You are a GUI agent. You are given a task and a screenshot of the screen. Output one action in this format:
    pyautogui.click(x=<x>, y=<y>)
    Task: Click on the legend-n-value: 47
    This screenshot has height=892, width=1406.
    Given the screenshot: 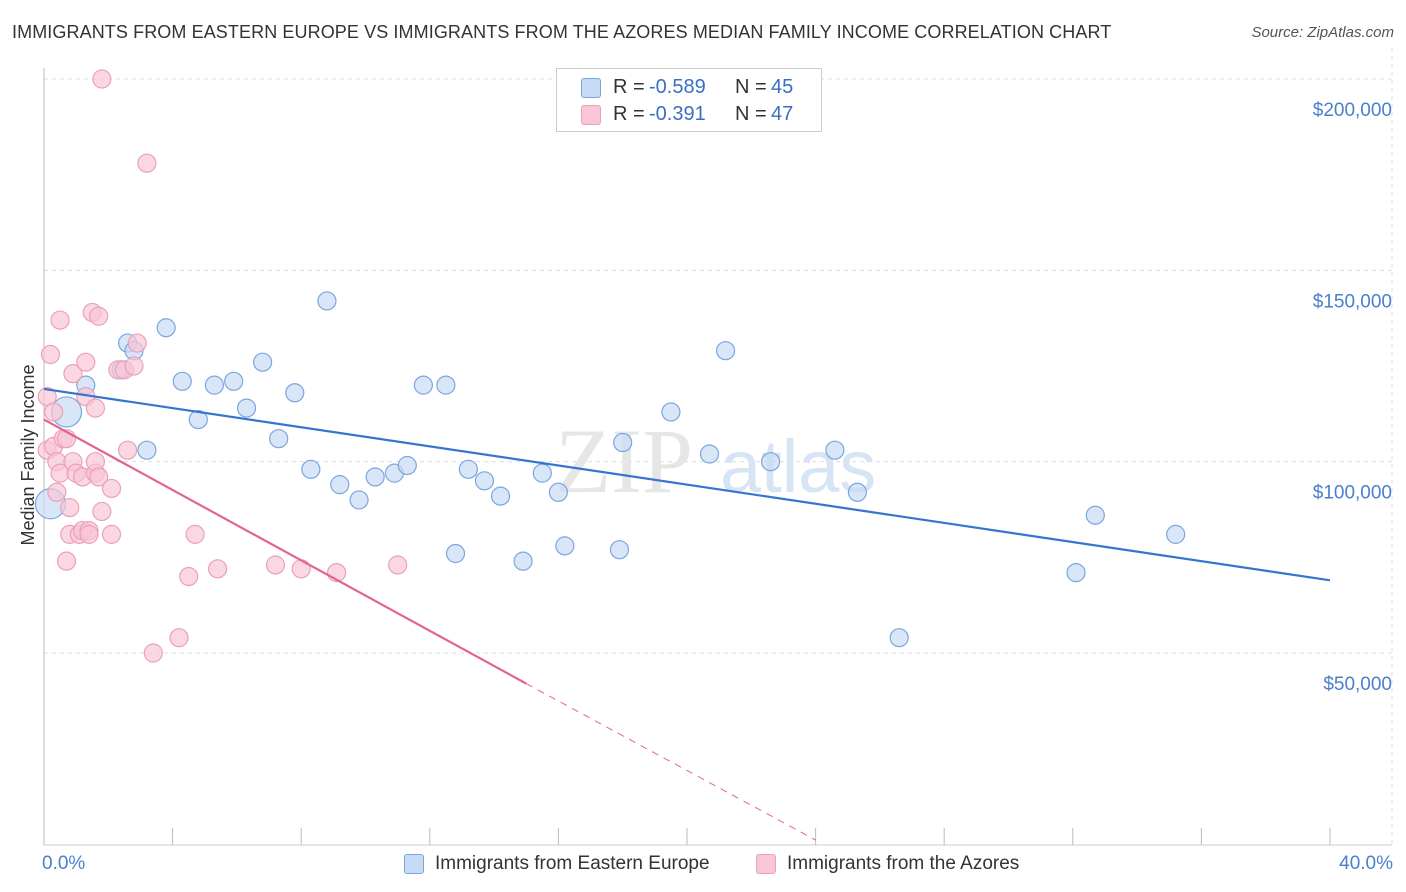 What is the action you would take?
    pyautogui.click(x=782, y=114)
    